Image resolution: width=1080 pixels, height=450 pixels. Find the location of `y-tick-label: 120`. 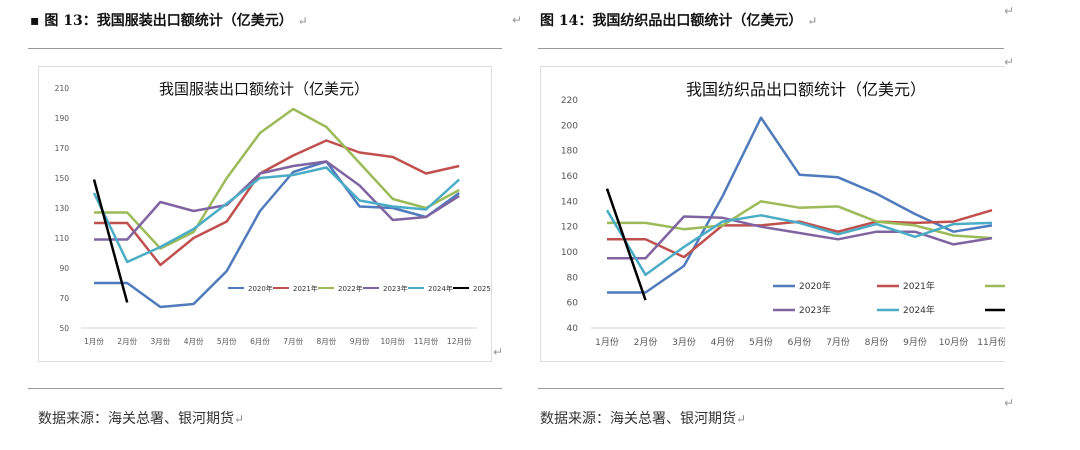

y-tick-label: 120 is located at coordinates (569, 228).